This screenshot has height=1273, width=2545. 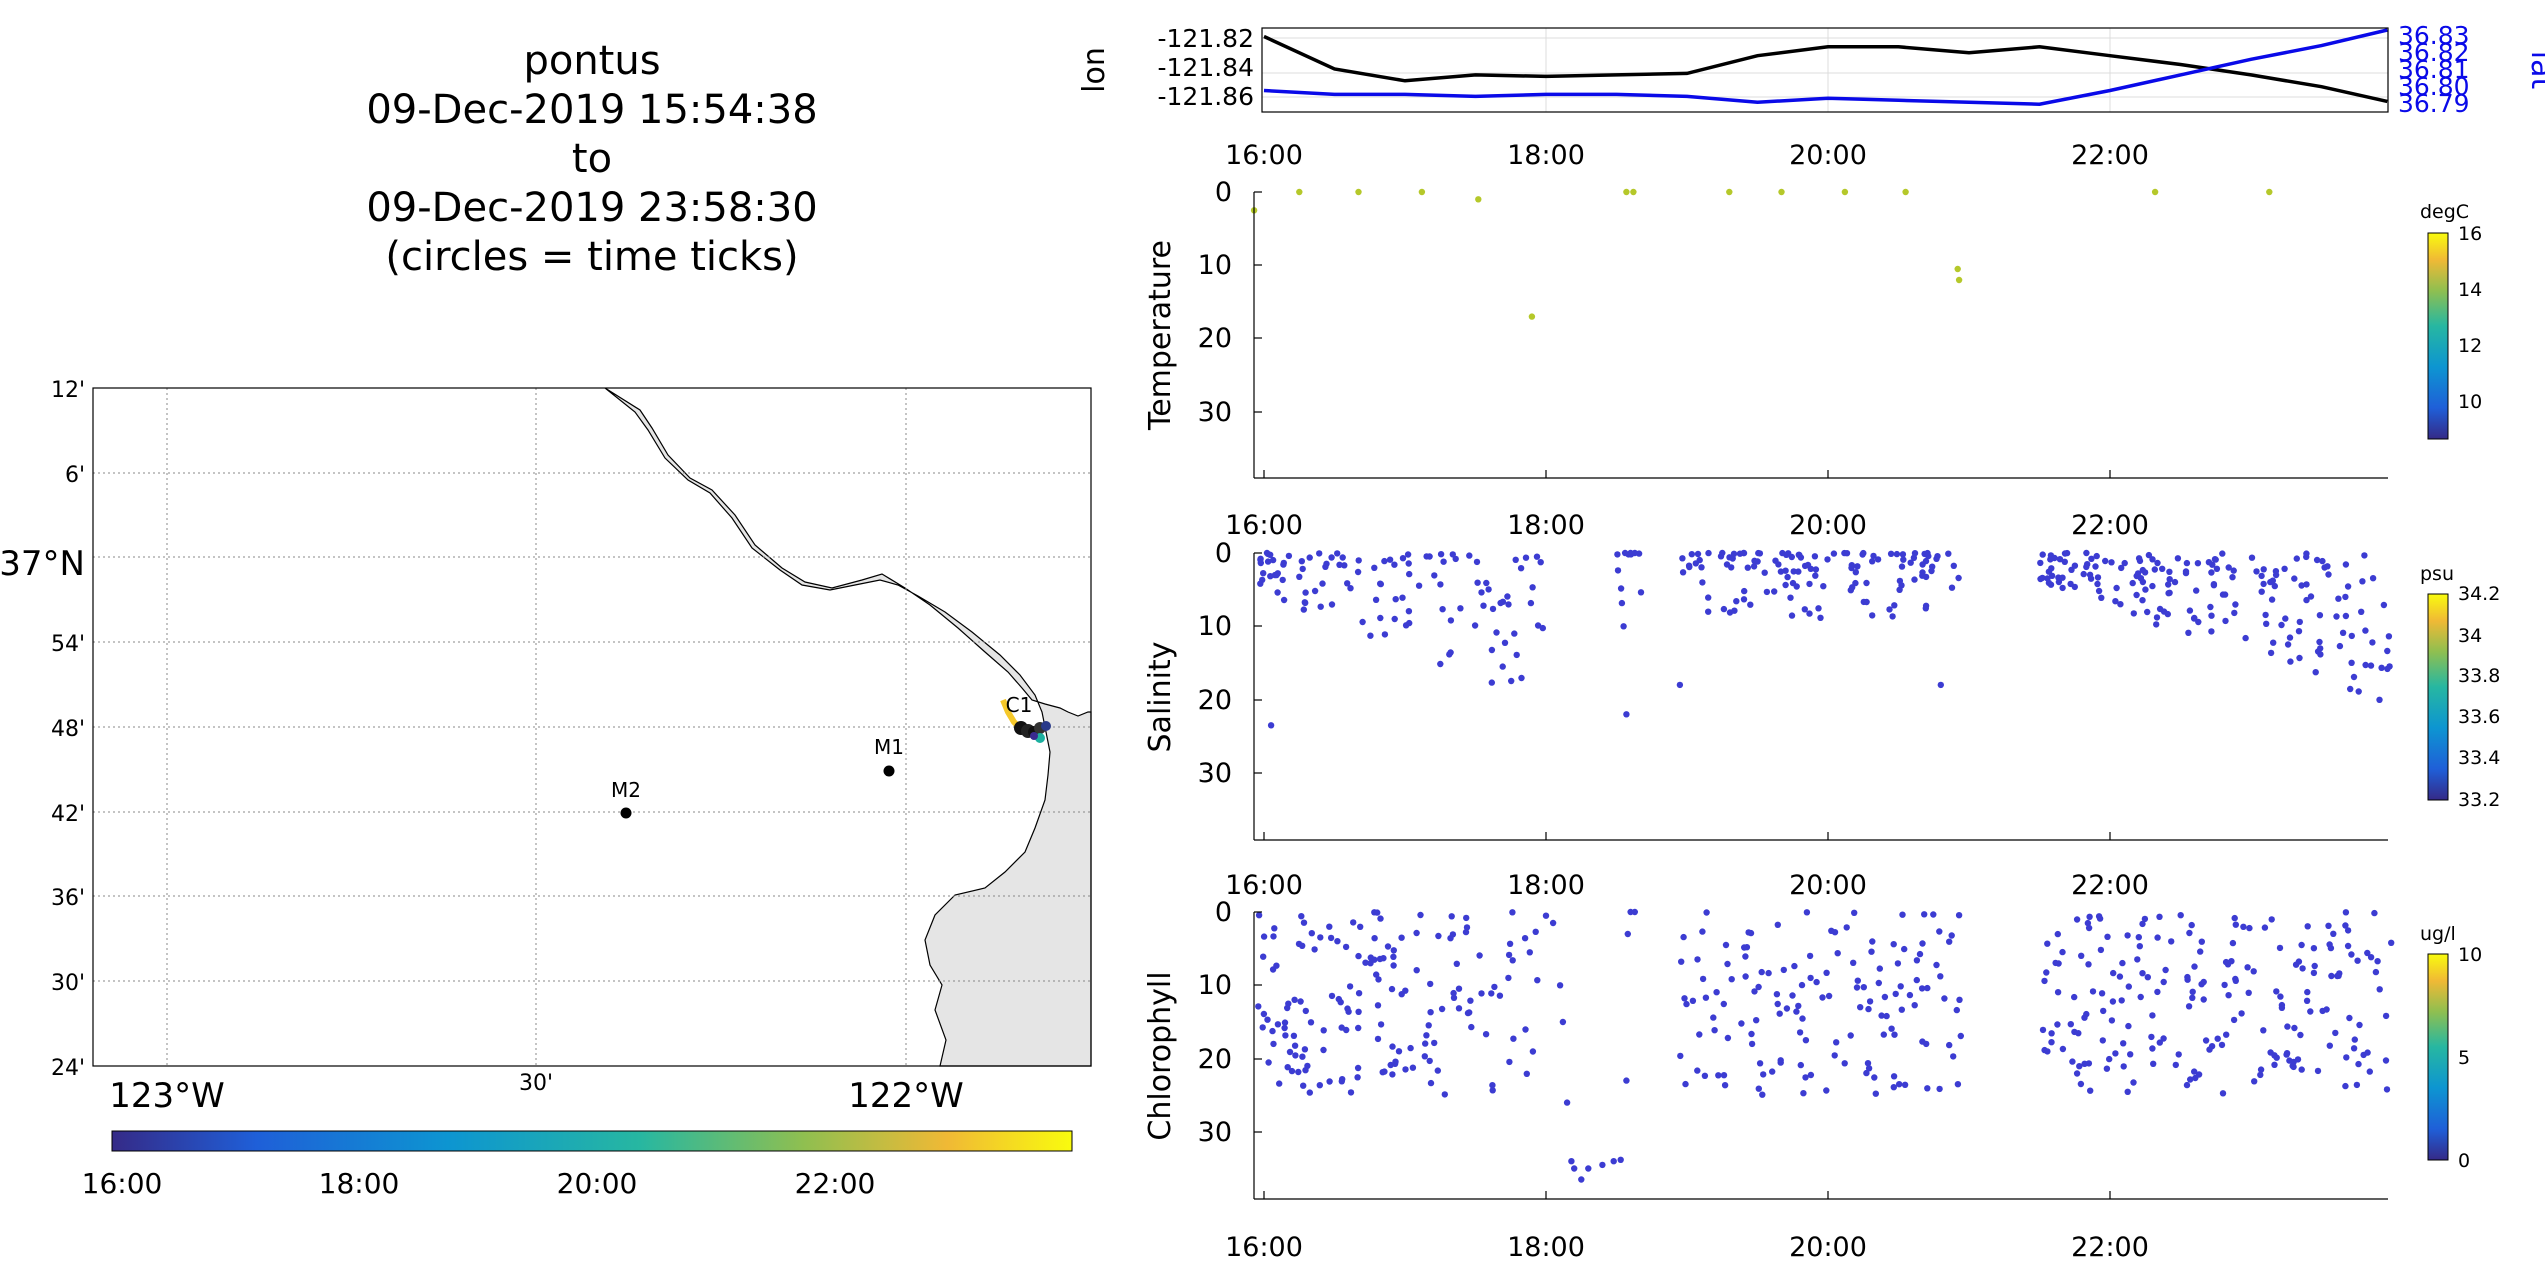 I want to click on salinity-colorbar-unit: psu, so click(x=2437, y=574).